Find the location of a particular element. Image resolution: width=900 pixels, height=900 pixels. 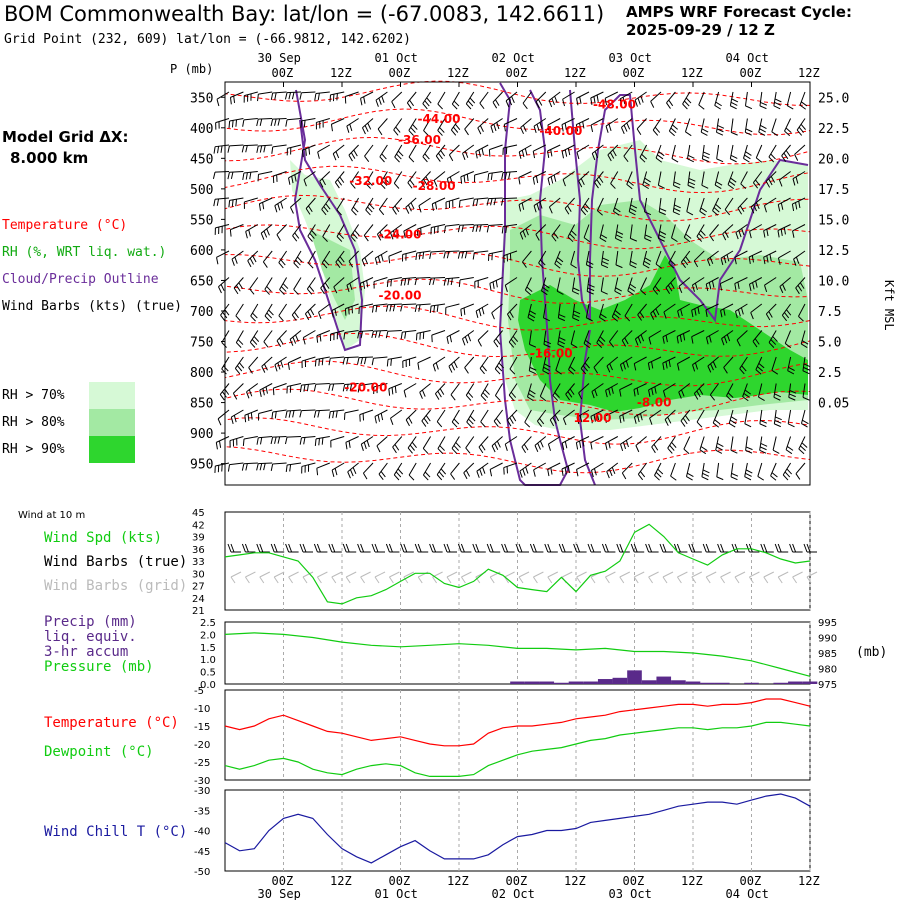

temperature-contour is located at coordinates (517, 460).